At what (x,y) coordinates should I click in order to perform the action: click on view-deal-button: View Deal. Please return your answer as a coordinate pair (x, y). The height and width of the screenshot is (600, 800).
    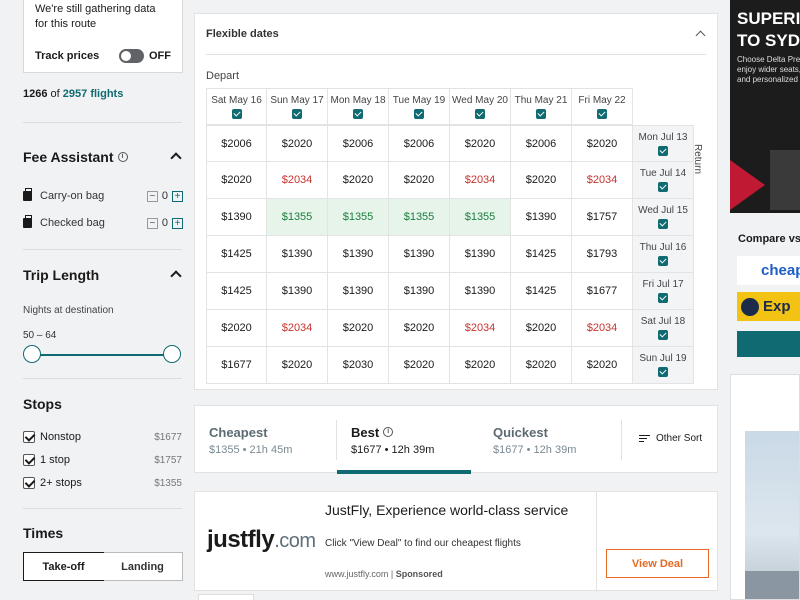
    Looking at the image, I should click on (657, 563).